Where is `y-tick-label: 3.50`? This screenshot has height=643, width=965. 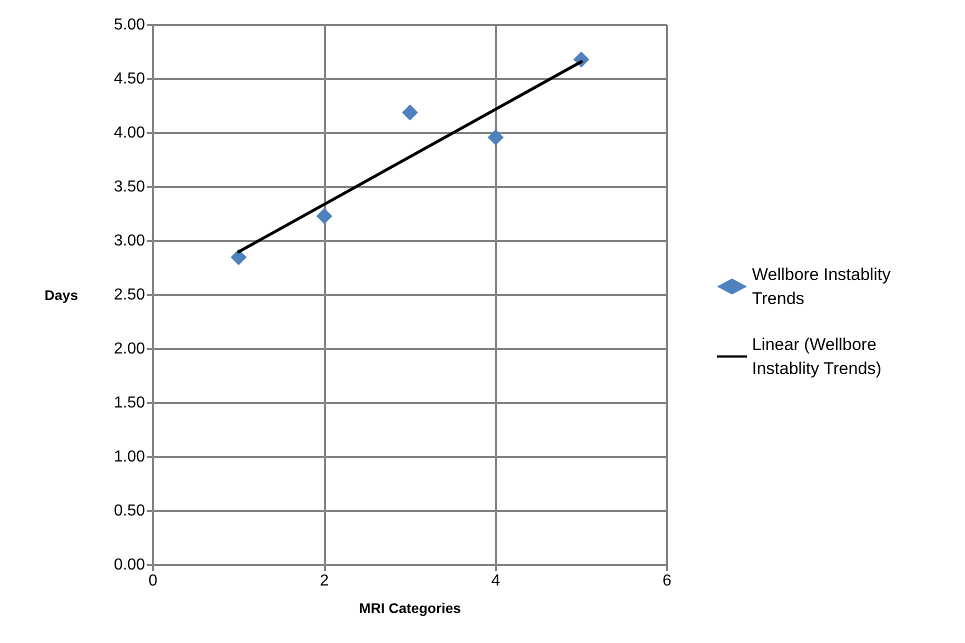
y-tick-label: 3.50 is located at coordinates (130, 187).